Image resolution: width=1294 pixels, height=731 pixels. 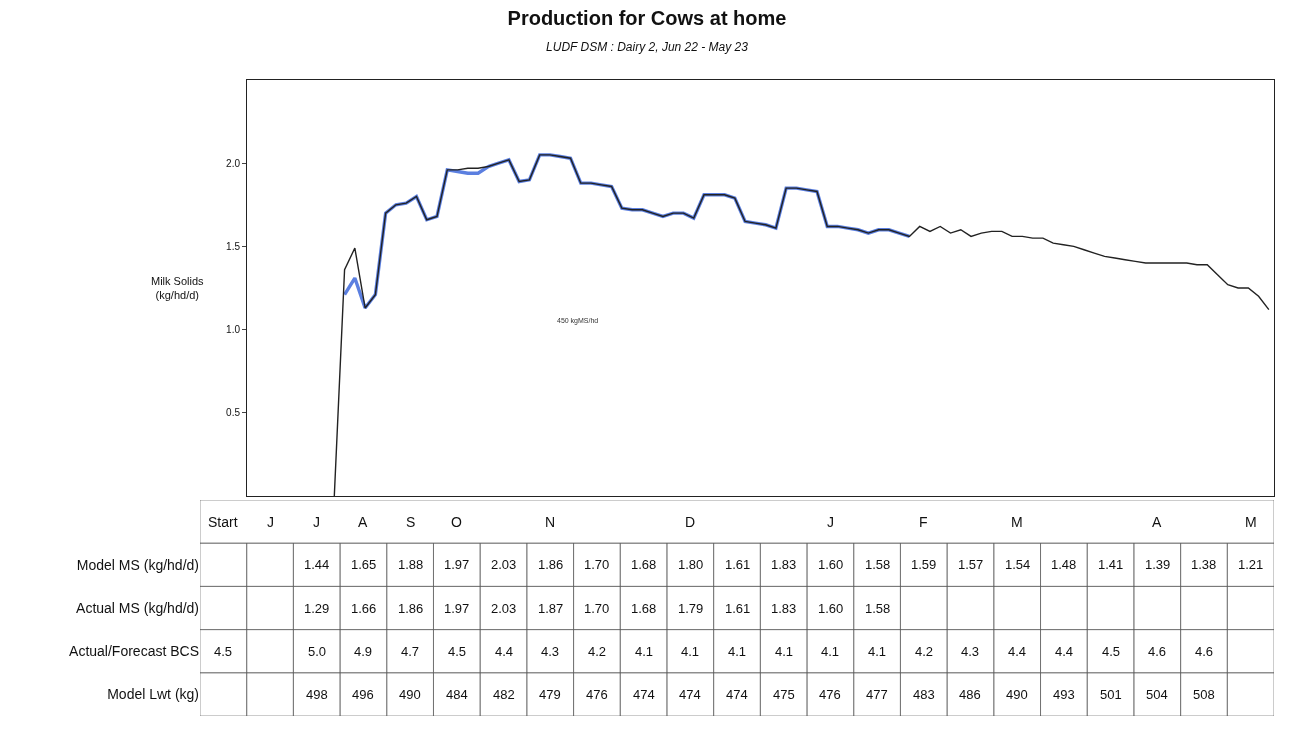 What do you see at coordinates (233, 330) in the screenshot?
I see `y-tick-label: 1.0` at bounding box center [233, 330].